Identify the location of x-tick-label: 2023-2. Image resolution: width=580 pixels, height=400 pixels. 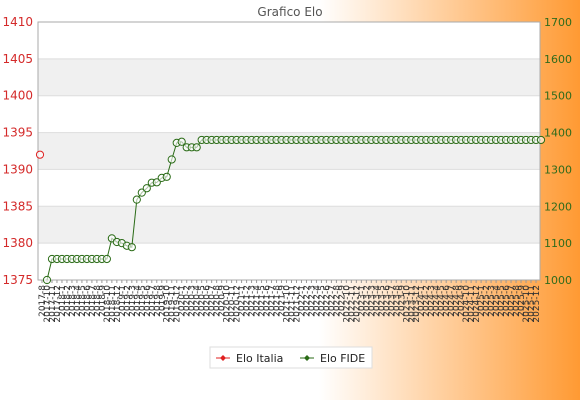
(367, 301).